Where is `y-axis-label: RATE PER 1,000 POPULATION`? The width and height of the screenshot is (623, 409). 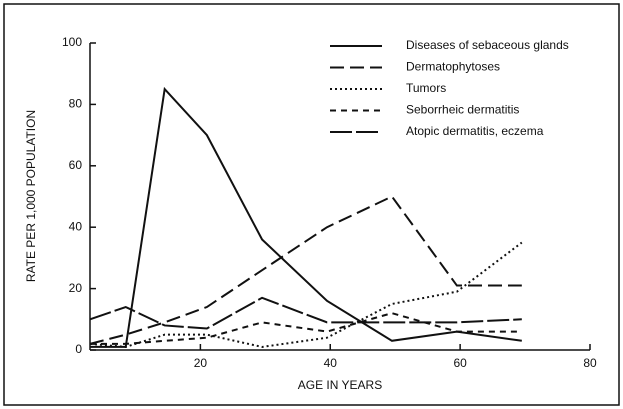
y-axis-label: RATE PER 1,000 POPULATION is located at coordinates (31, 196).